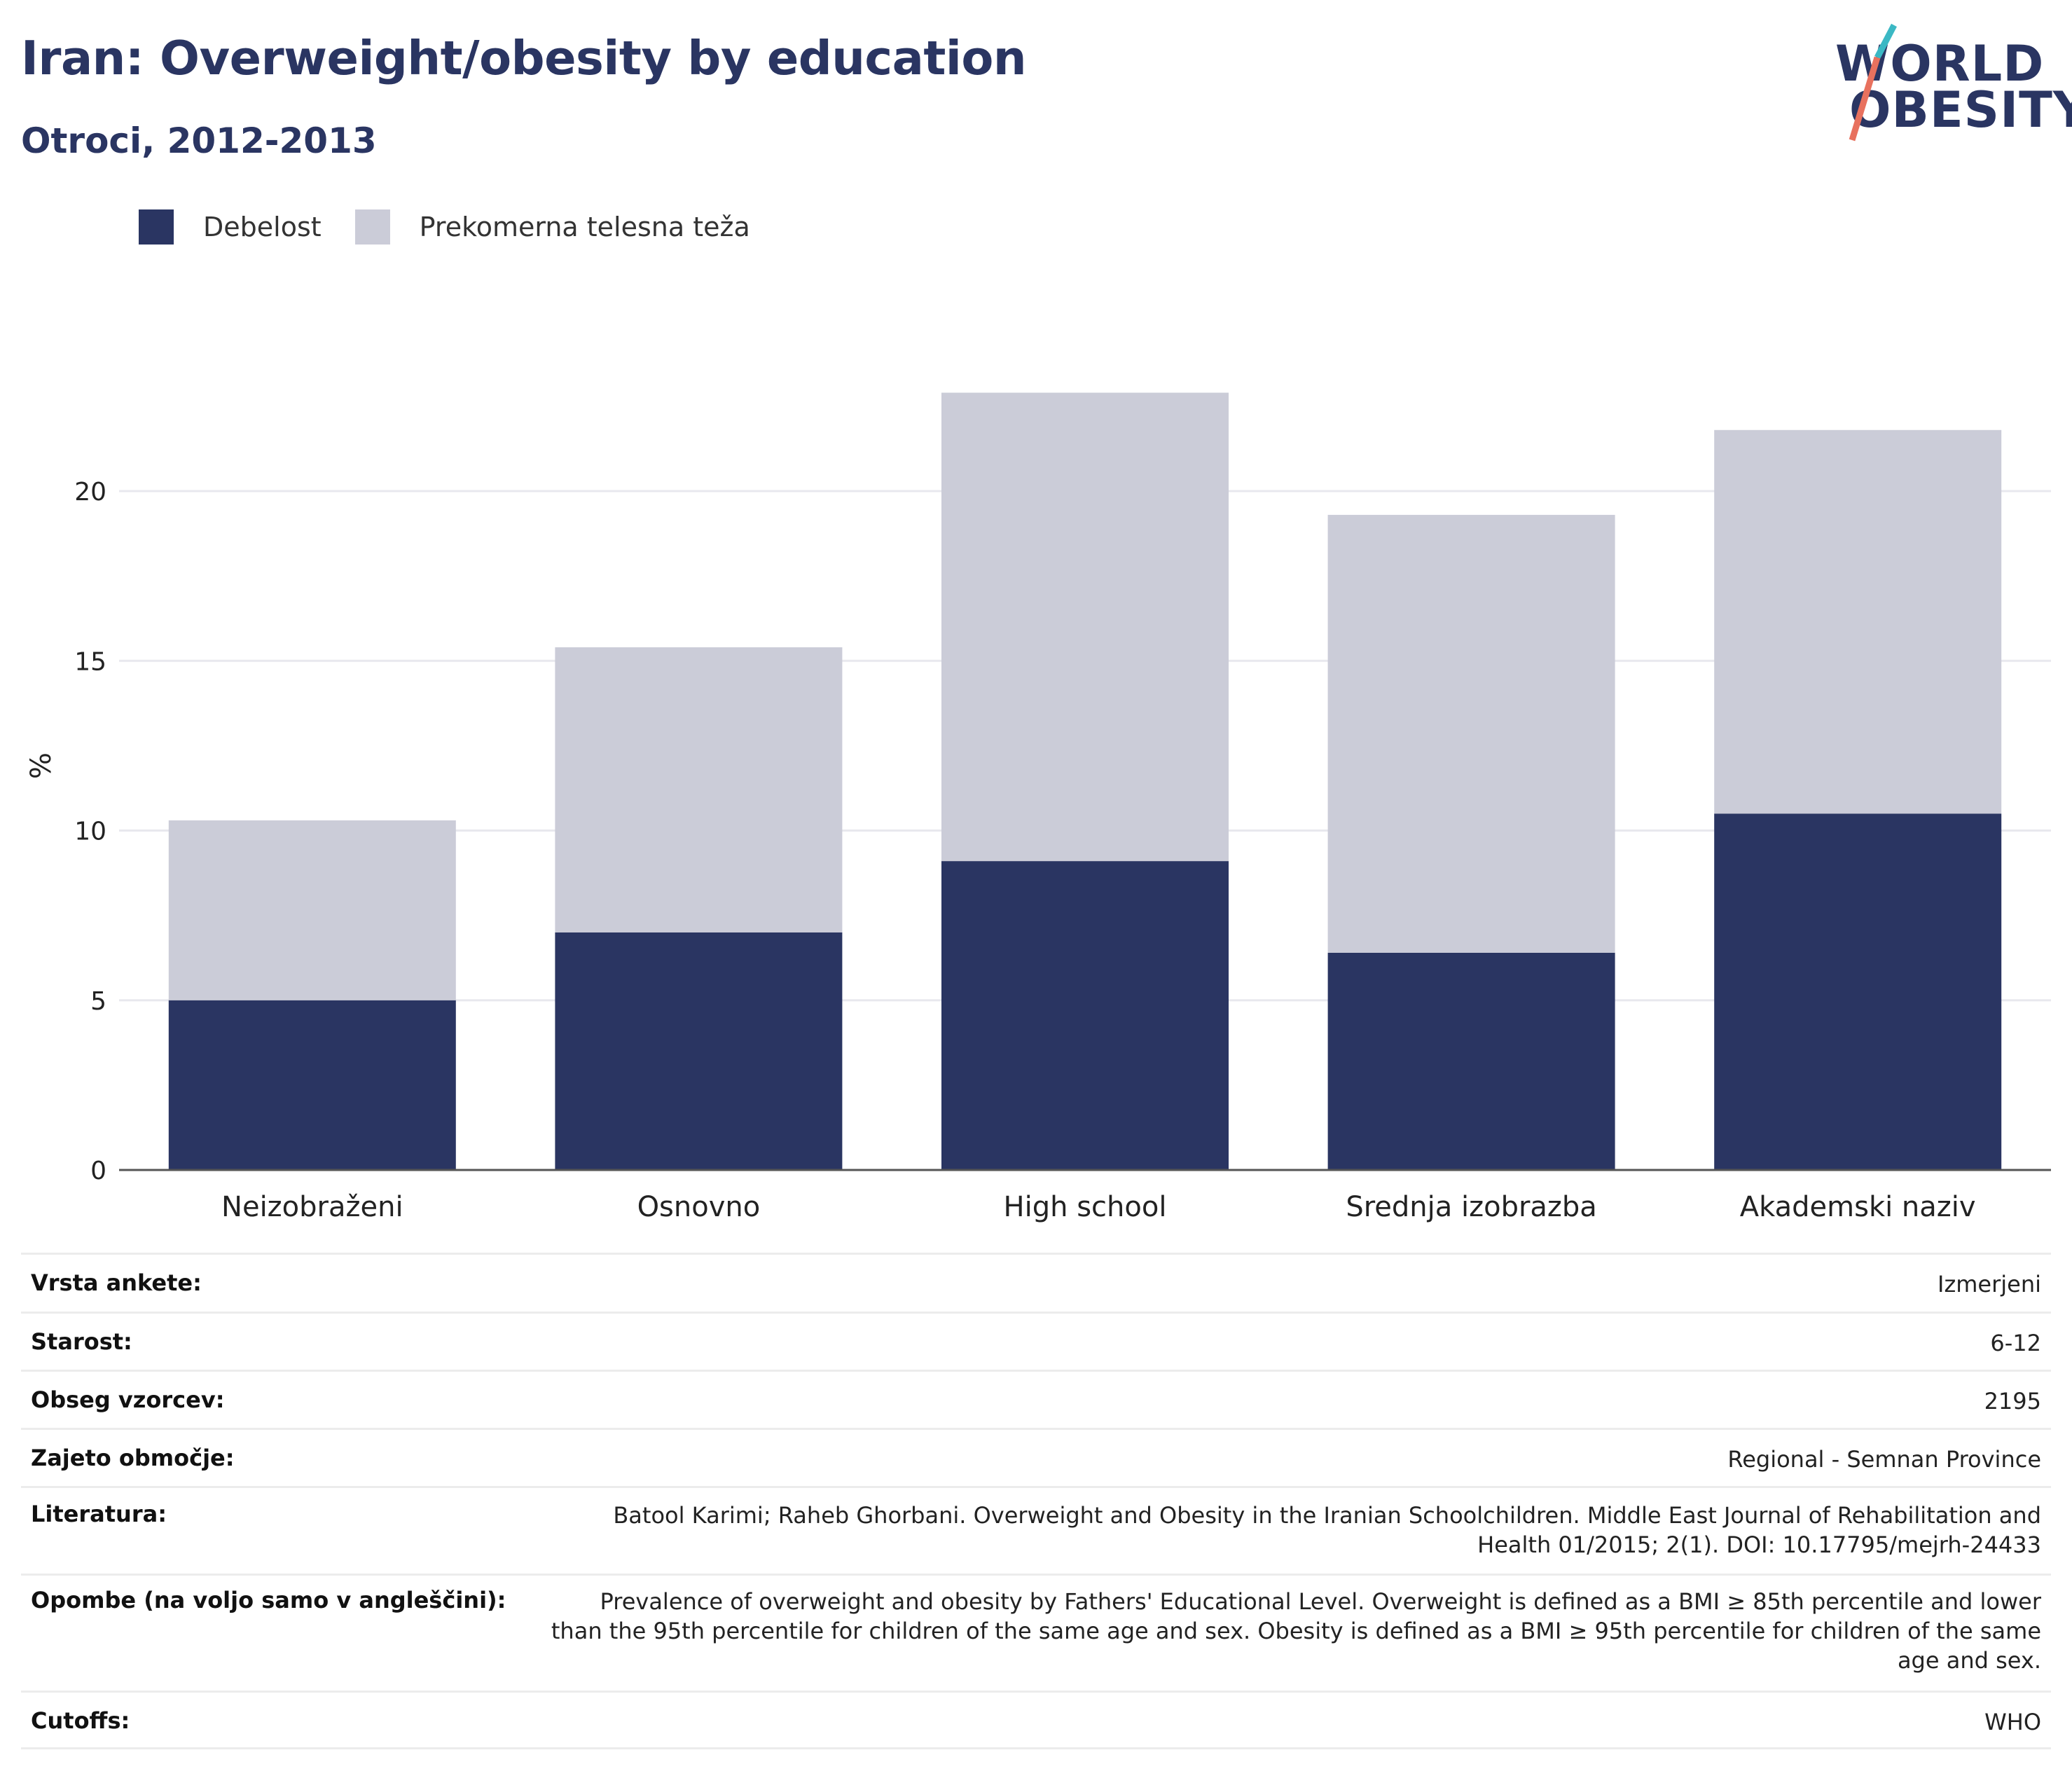 The width and height of the screenshot is (2072, 1783). Describe the element at coordinates (1036, 1282) in the screenshot. I see `info-row-survey-type: Vrsta ankete: Izmerjeni` at that location.